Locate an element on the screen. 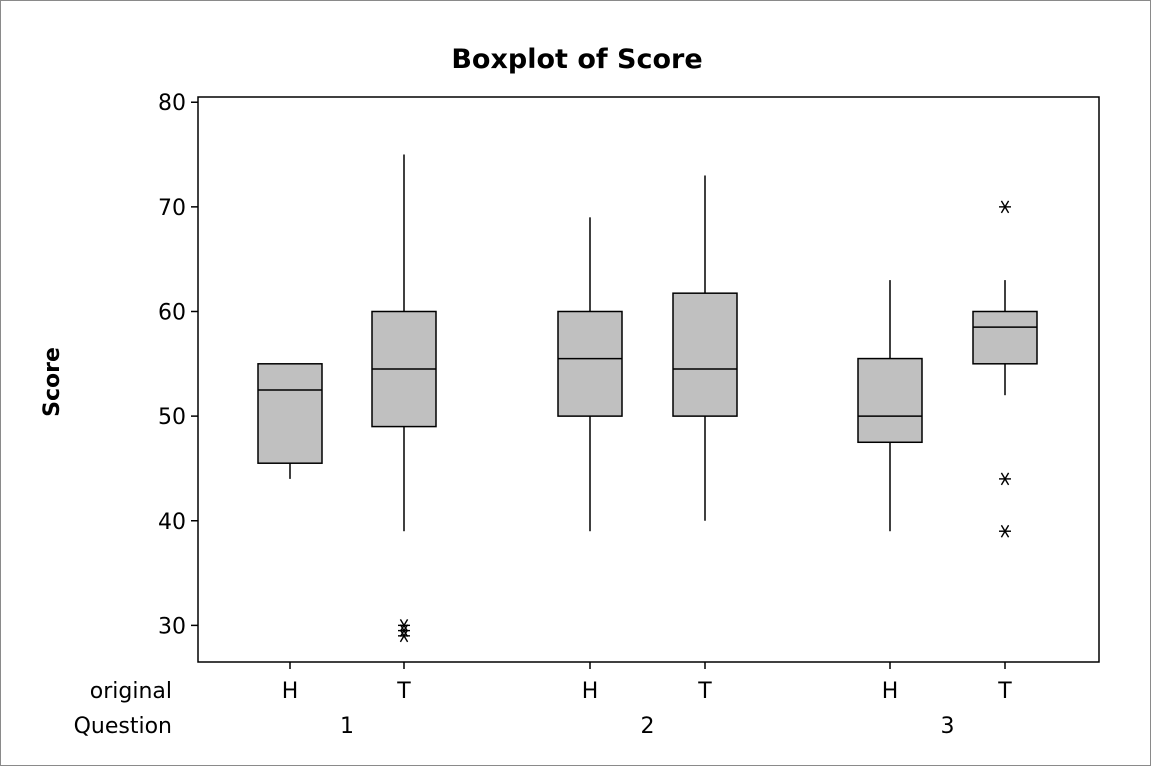 This screenshot has width=1151, height=767. x-factor-label-original: original is located at coordinates (131, 691).